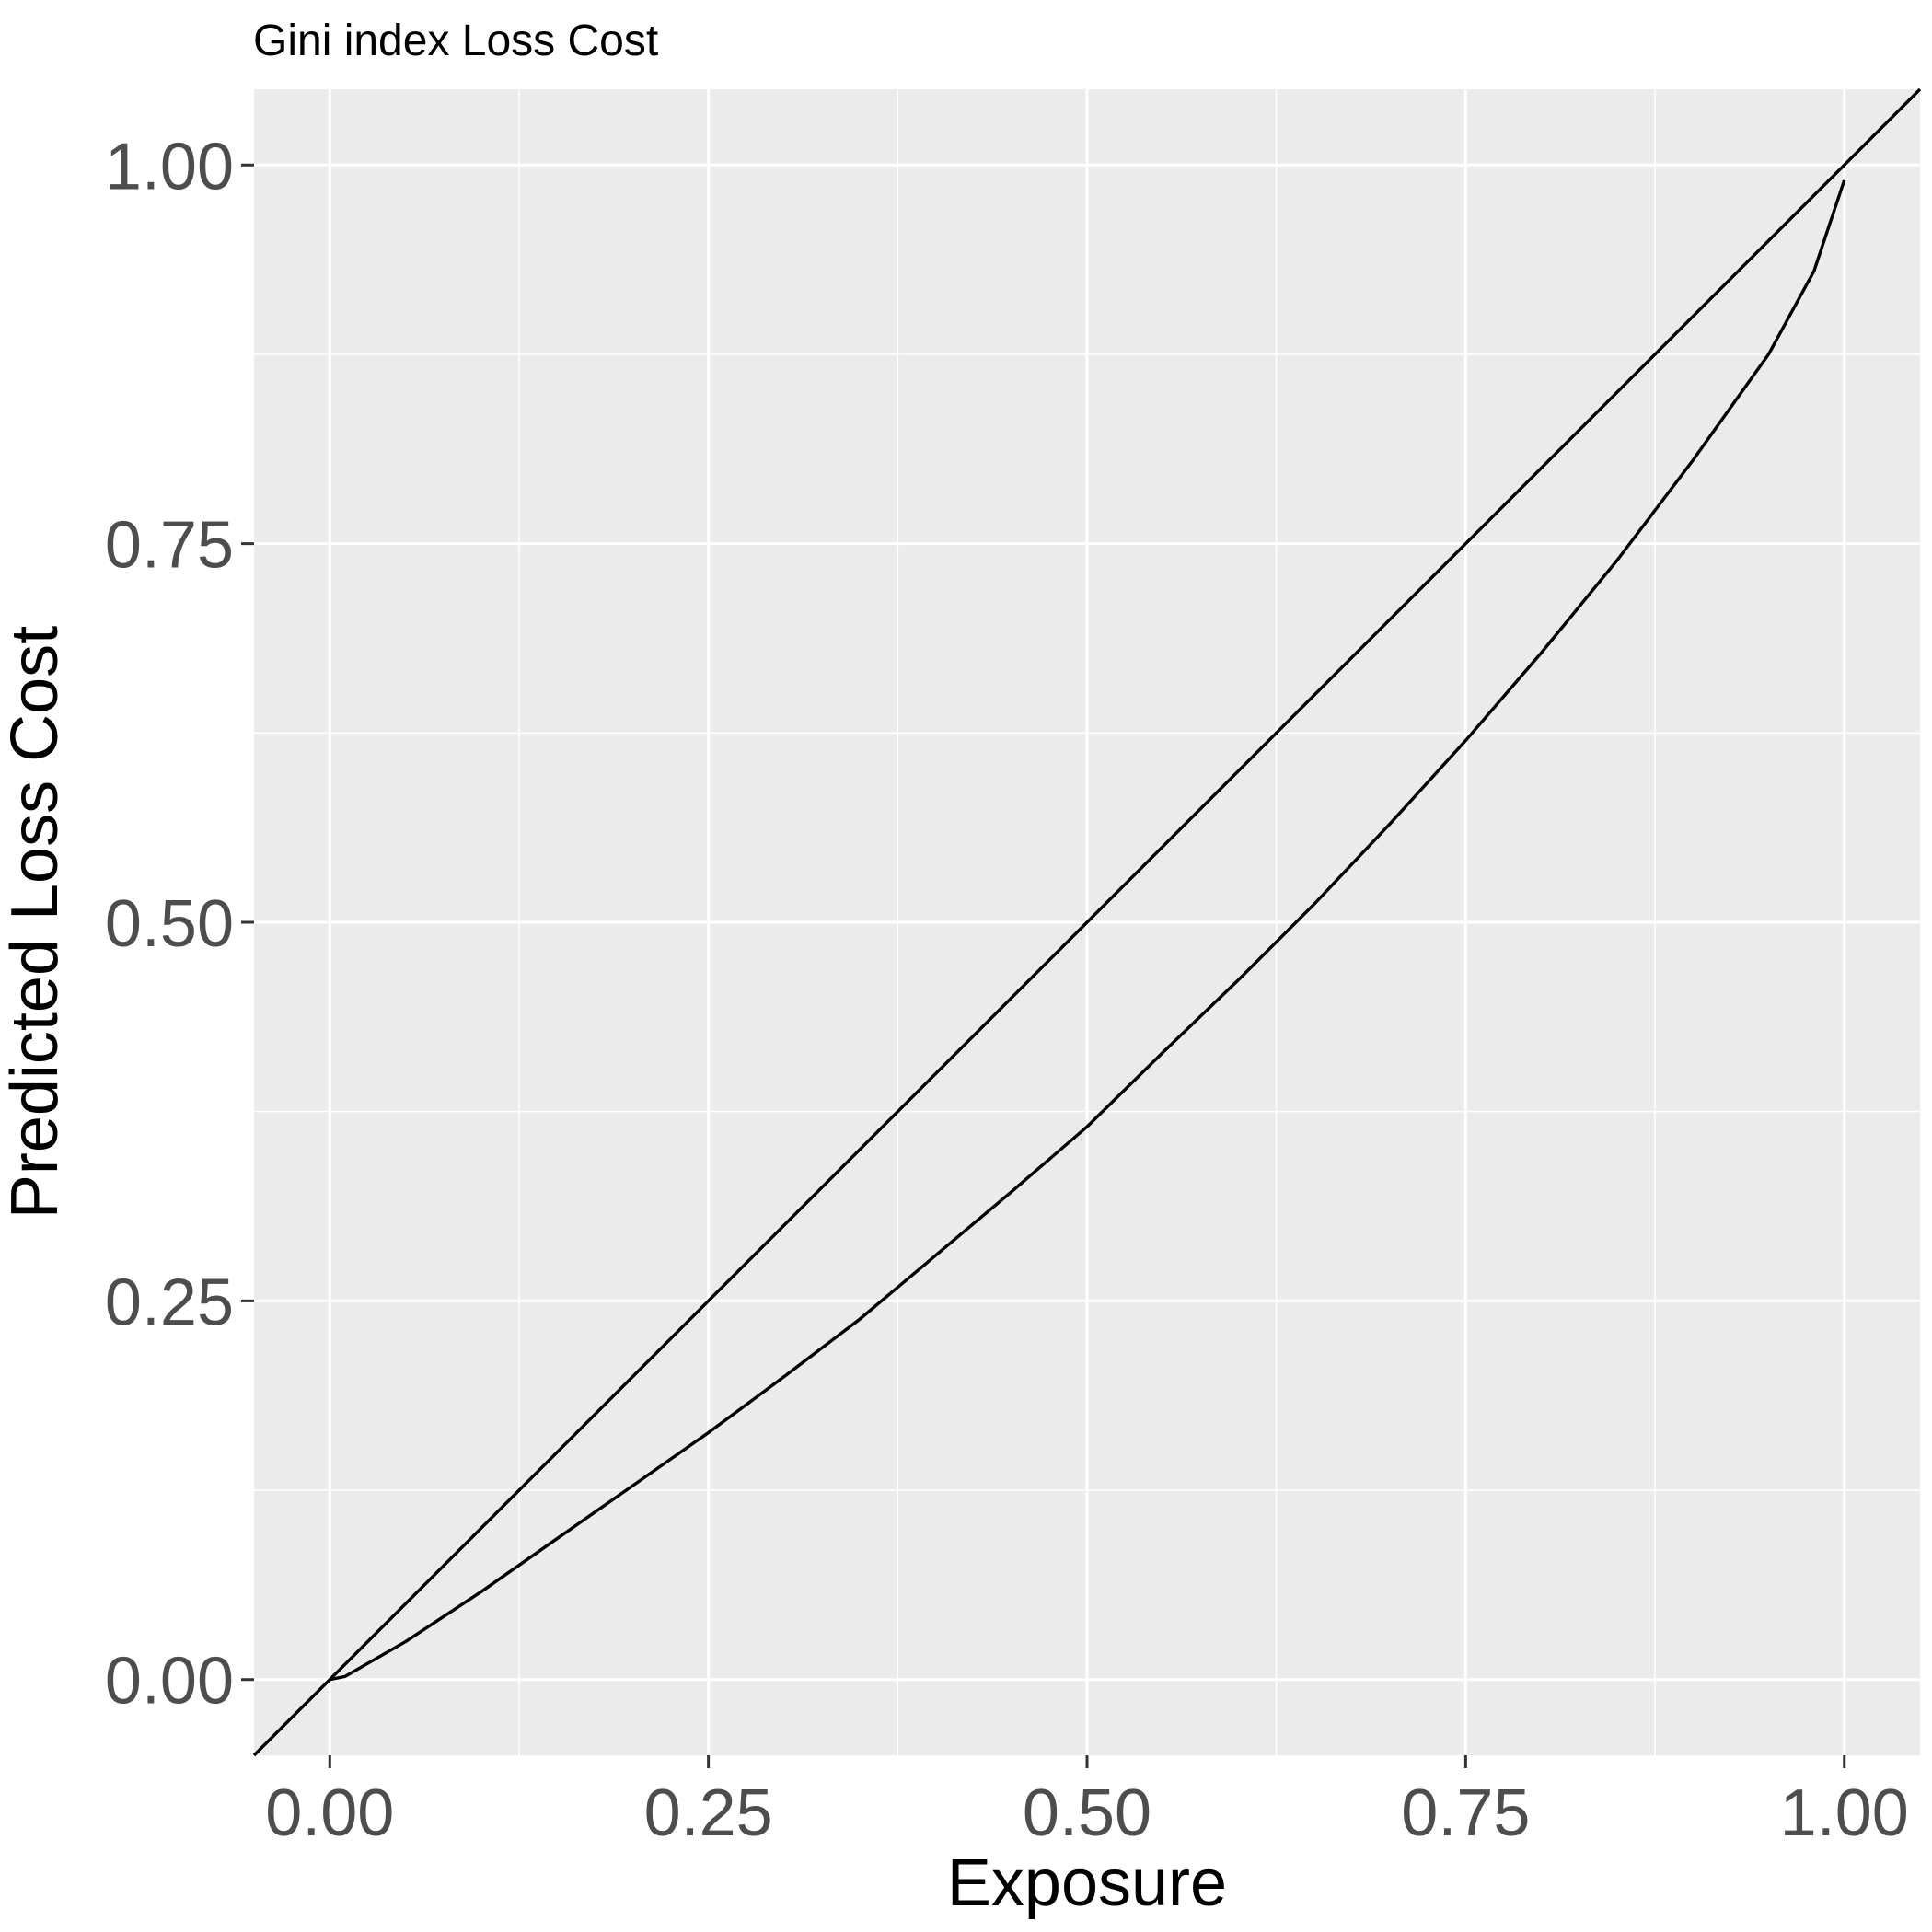  I want to click on x-tick-label: 1.00, so click(1845, 1813).